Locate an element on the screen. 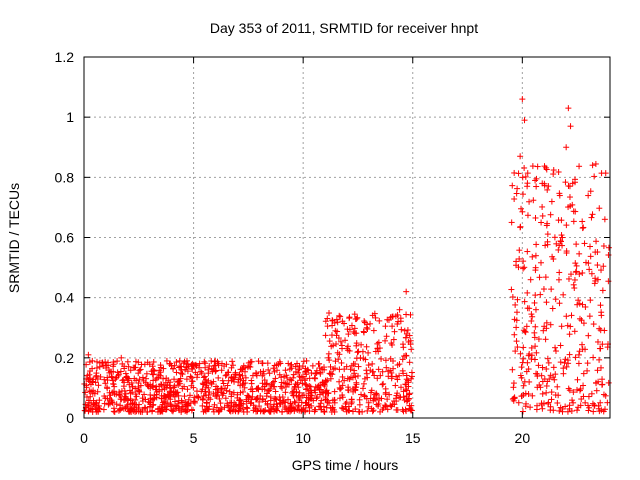 The height and width of the screenshot is (480, 640). x-tick-label: 5 is located at coordinates (194, 438).